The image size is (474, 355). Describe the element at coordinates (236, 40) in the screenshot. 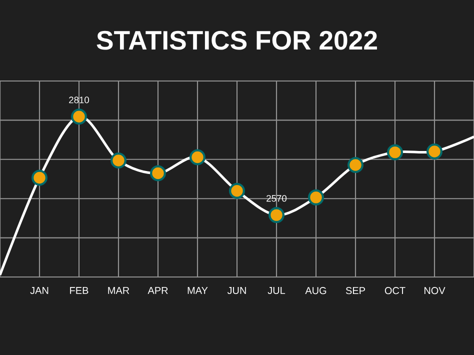

I see `chart-title: STATISTICS FOR 2022` at that location.